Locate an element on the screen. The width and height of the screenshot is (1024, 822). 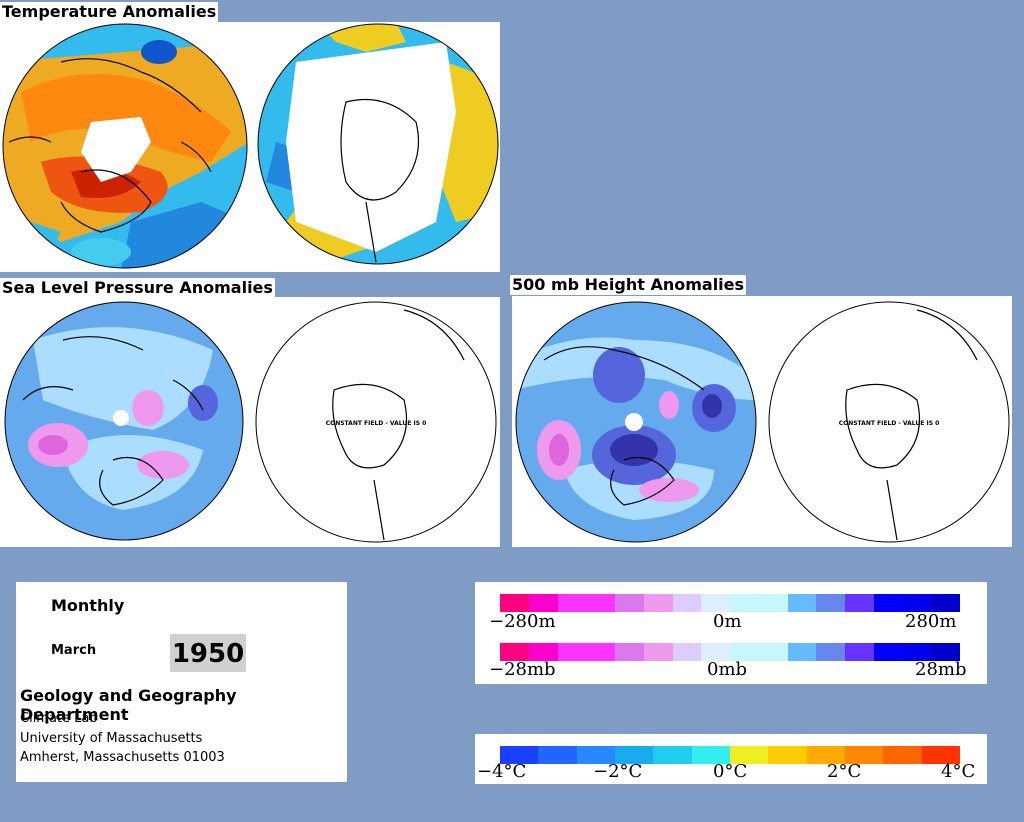
temp-label-2: 0°C is located at coordinates (730, 771).